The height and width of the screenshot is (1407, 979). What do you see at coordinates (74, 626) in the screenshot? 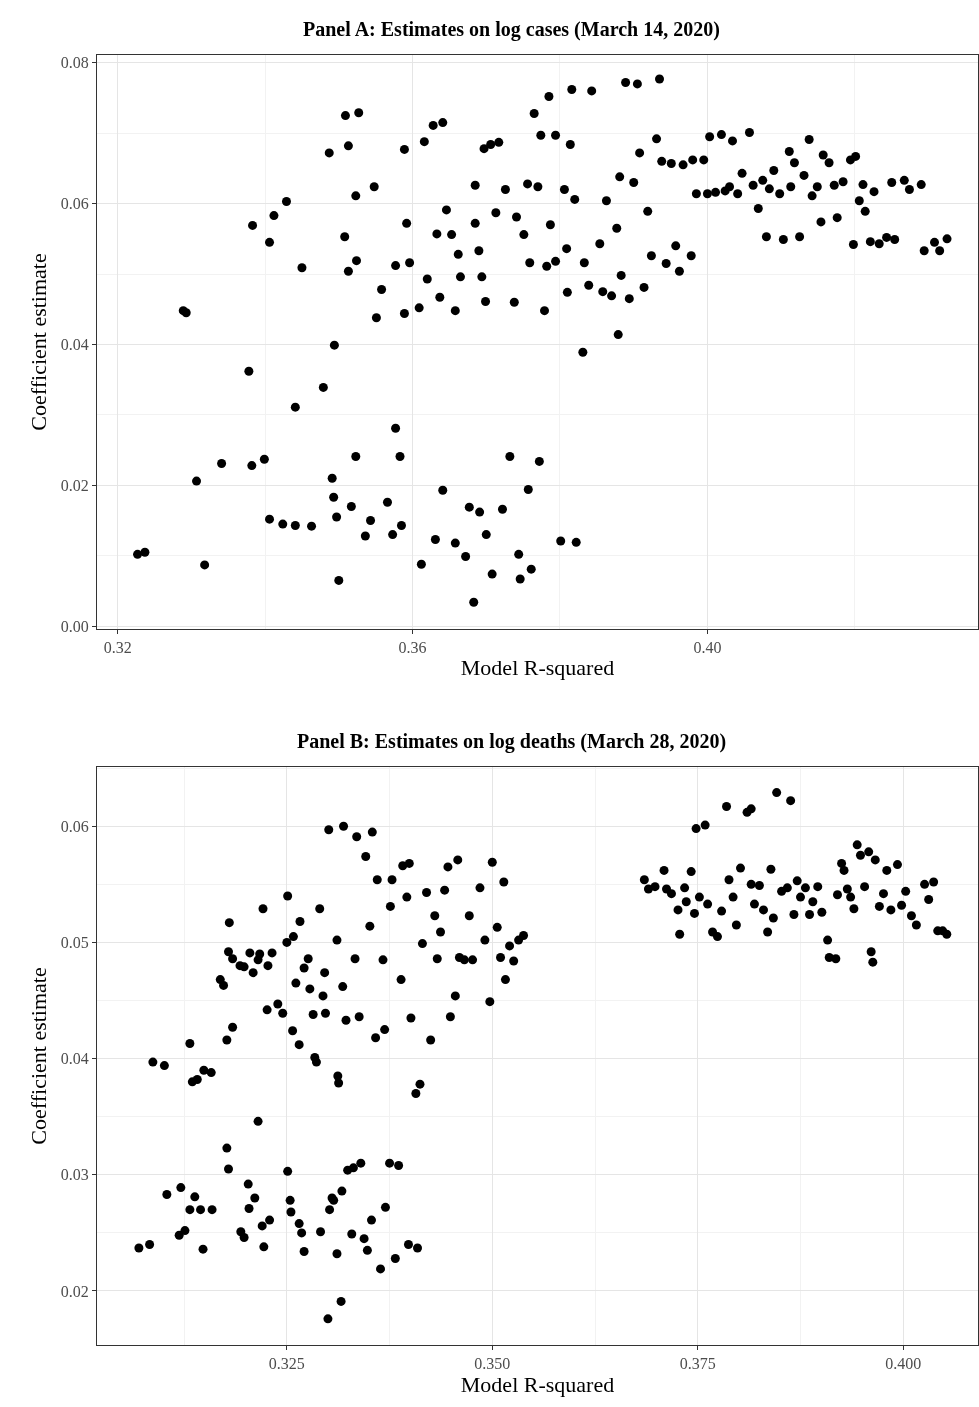
I see `y-tick-label: 0.00` at bounding box center [74, 626].